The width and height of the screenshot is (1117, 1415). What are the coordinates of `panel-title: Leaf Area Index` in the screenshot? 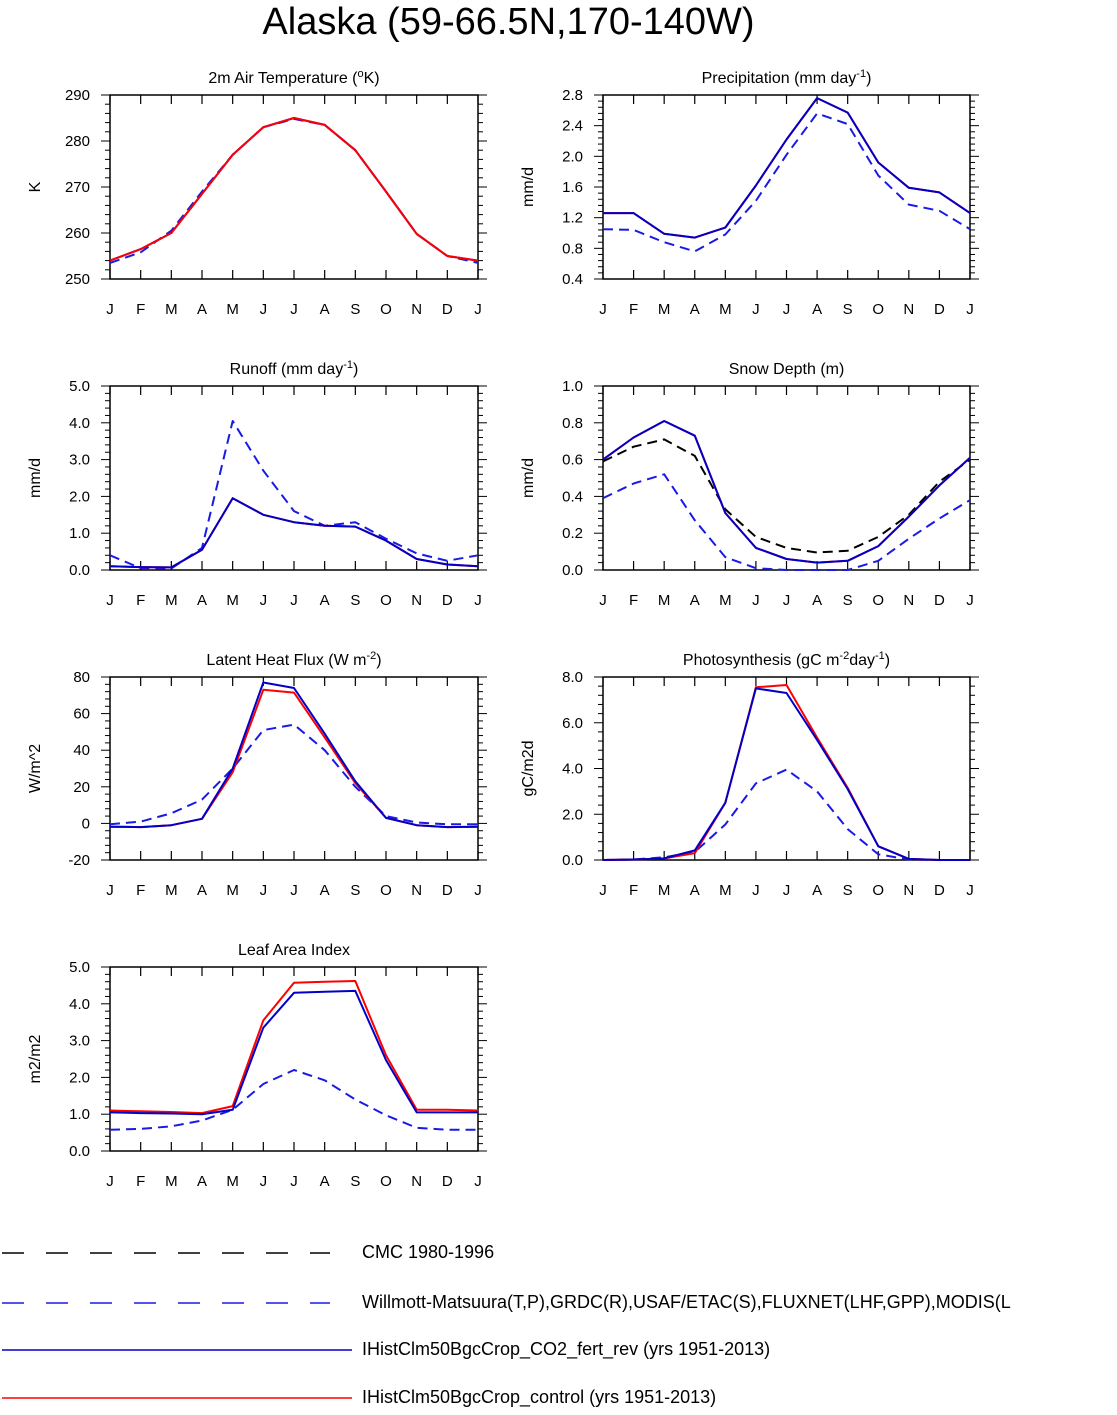 It's located at (294, 950).